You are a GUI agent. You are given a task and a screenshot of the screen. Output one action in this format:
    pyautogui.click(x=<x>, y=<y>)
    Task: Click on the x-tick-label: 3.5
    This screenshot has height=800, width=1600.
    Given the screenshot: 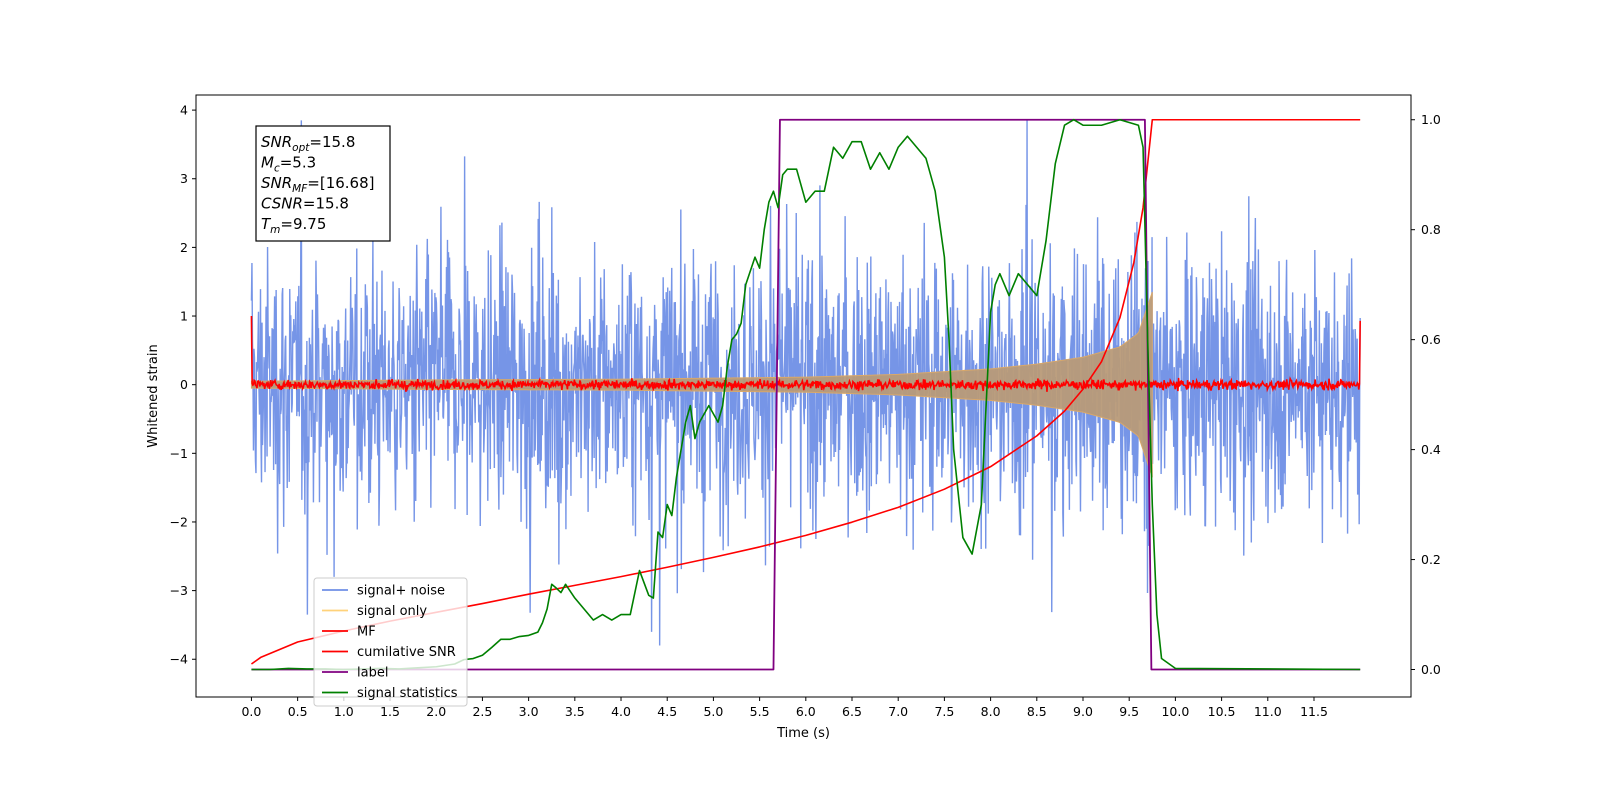 What is the action you would take?
    pyautogui.click(x=575, y=711)
    